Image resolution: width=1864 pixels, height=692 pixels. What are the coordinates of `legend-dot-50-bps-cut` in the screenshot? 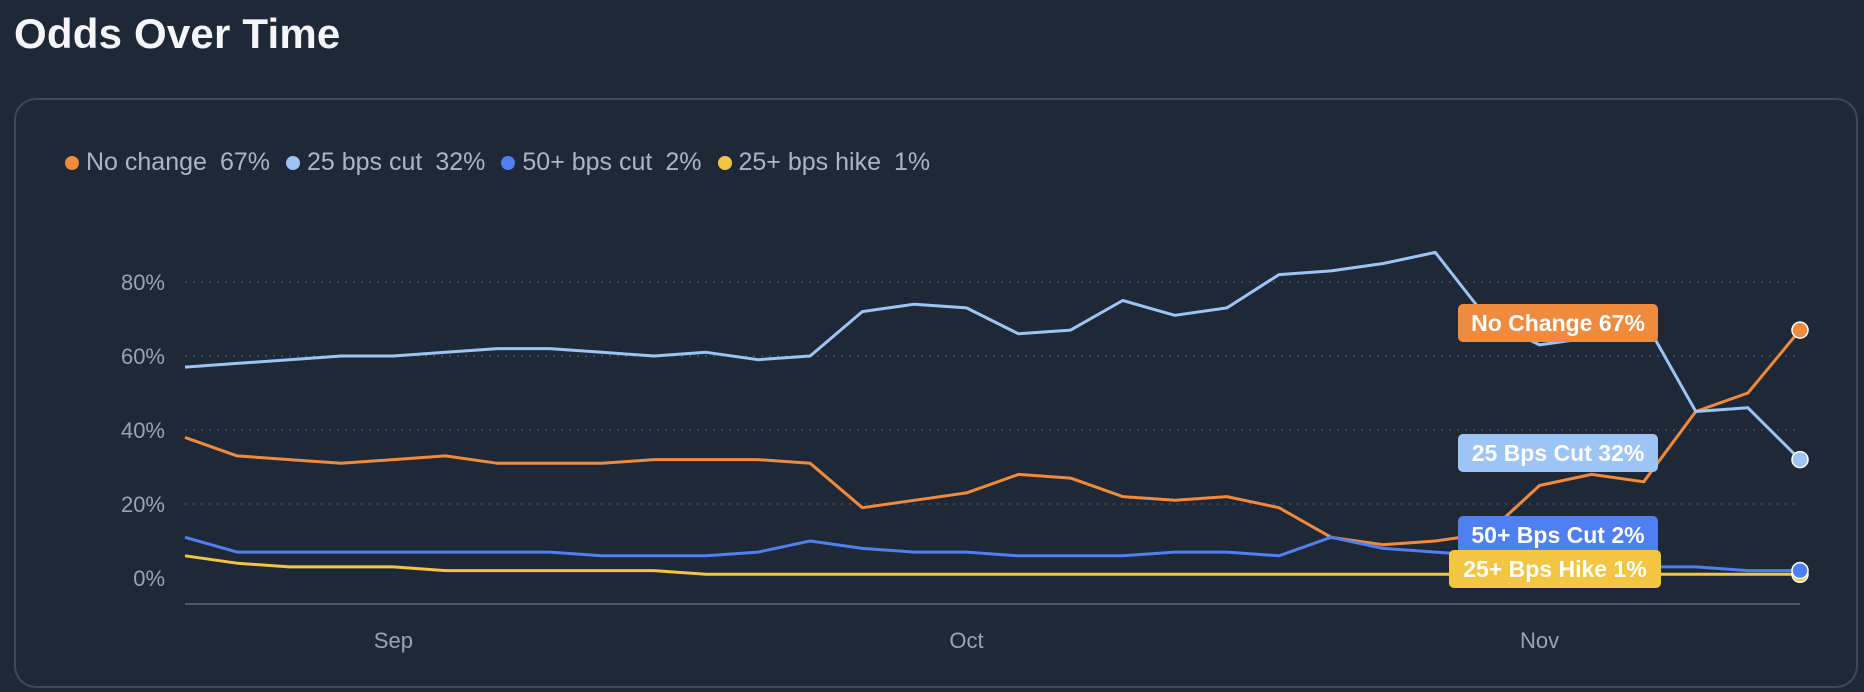 It's located at (508, 162).